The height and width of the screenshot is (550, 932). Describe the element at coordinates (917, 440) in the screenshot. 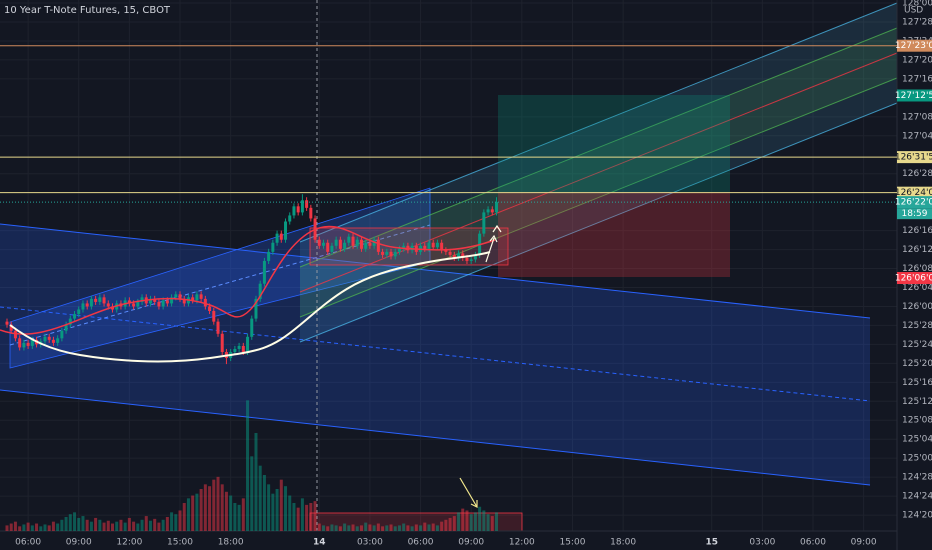

I see `y-tick-label: 125'04'0` at that location.